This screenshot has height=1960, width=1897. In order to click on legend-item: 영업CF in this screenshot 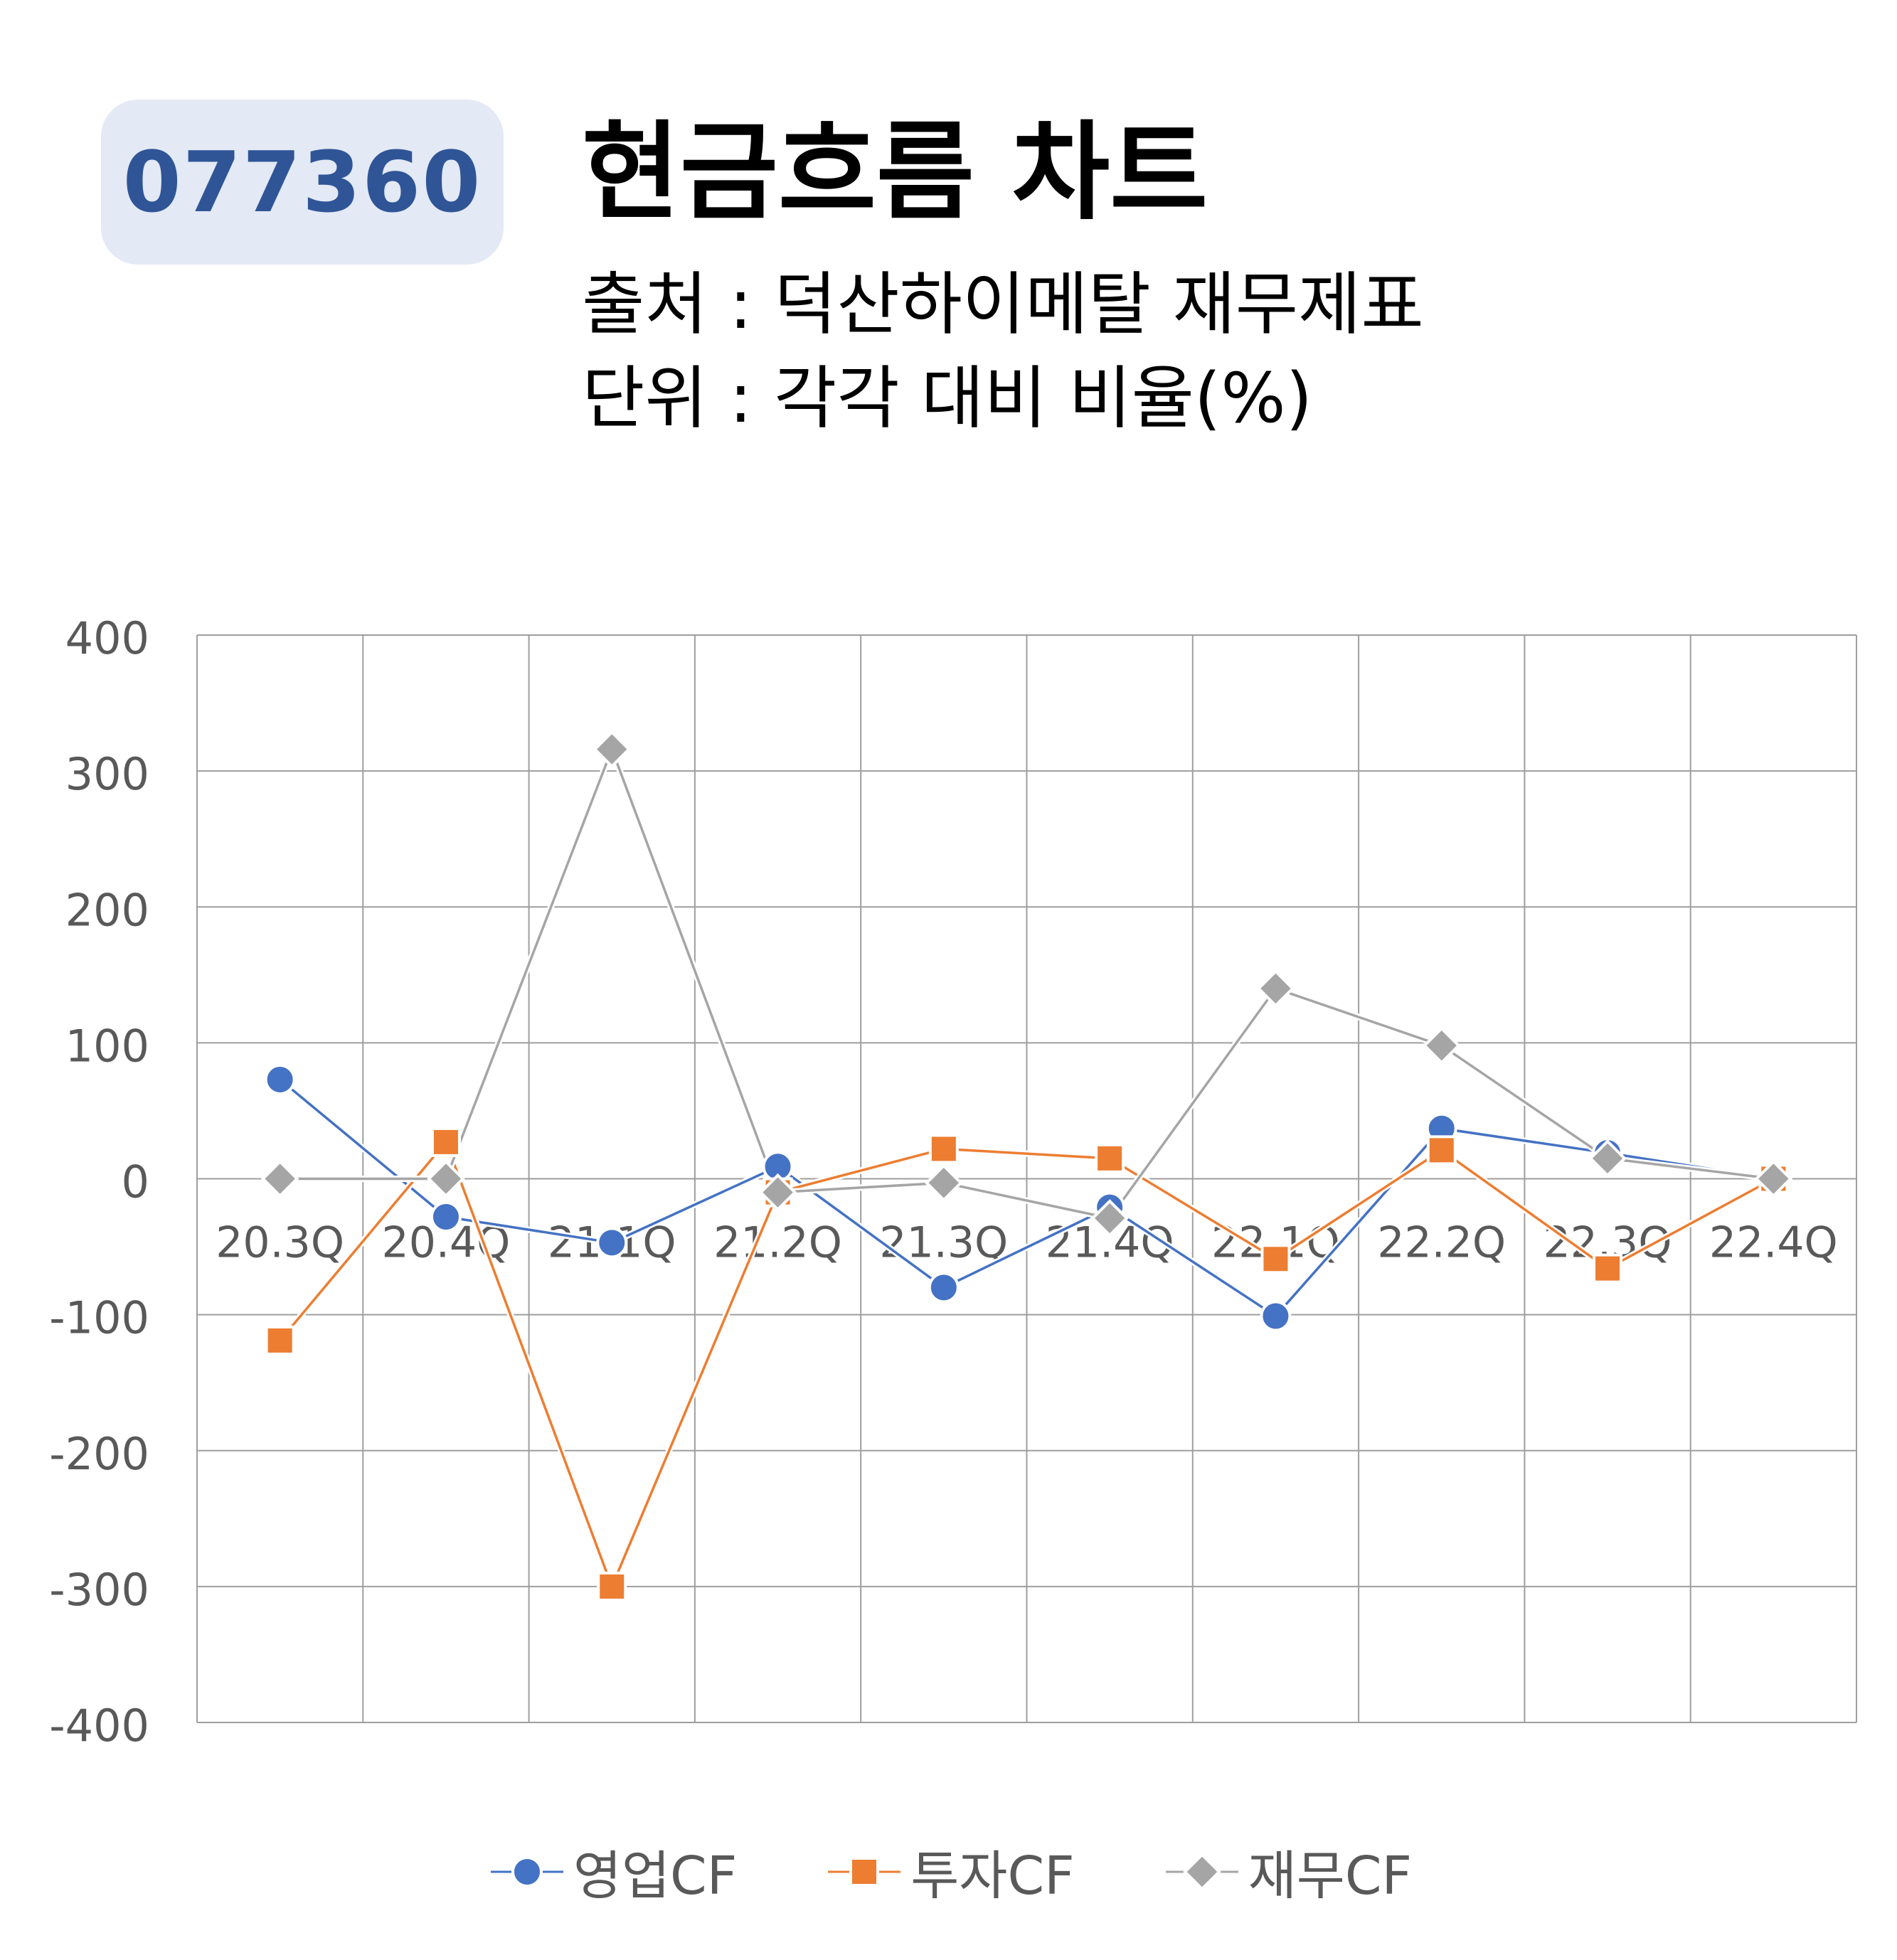, I will do `click(611, 1871)`.